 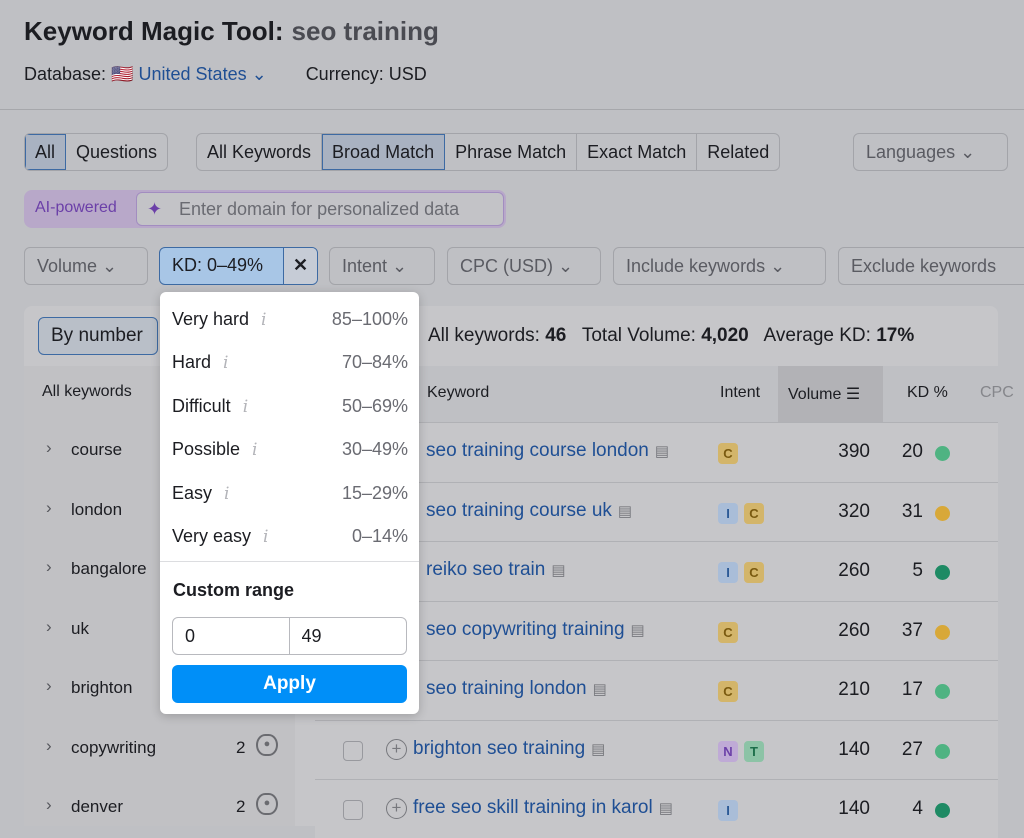 What do you see at coordinates (719, 266) in the screenshot?
I see `include-keywords-filter: Include keywords ⌄` at bounding box center [719, 266].